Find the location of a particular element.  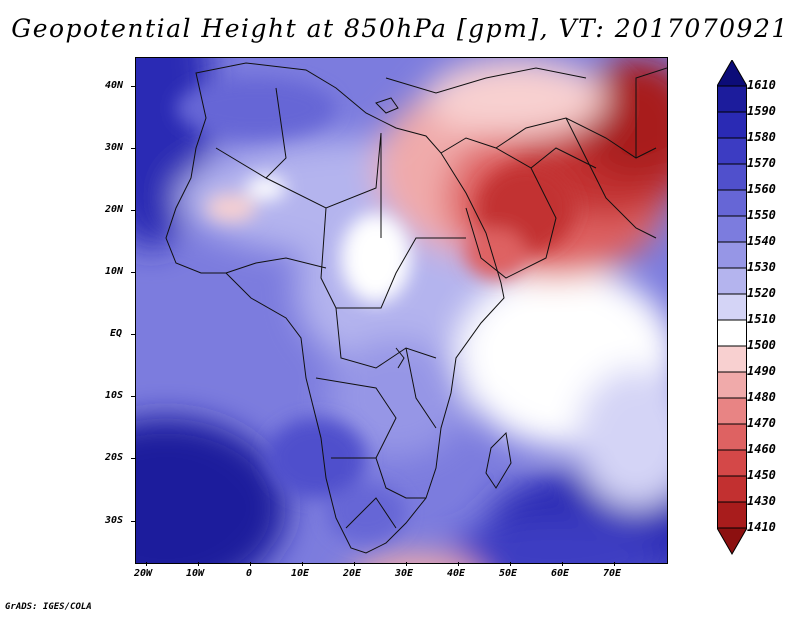

colorbar-level-label: 1570 is located at coordinates (761, 163).